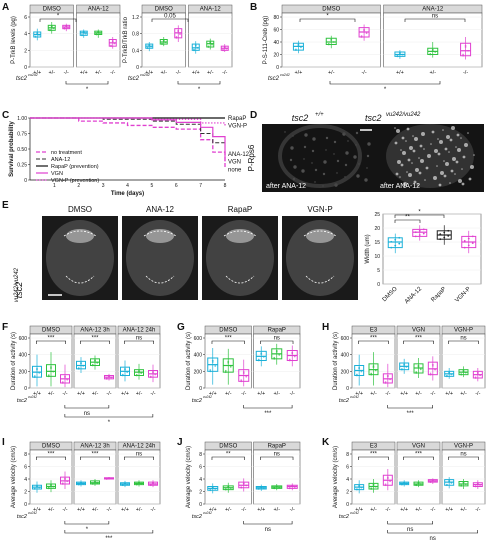 The width and height of the screenshot is (492, 550). What do you see at coordinates (277, 477) in the screenshot?
I see `facet-frame` at bounding box center [277, 477].